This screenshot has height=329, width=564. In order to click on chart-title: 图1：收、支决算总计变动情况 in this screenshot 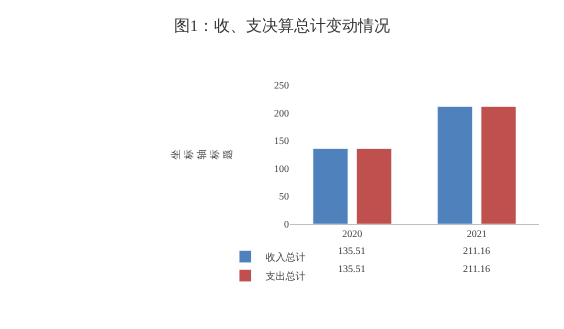, I will do `click(282, 25)`.